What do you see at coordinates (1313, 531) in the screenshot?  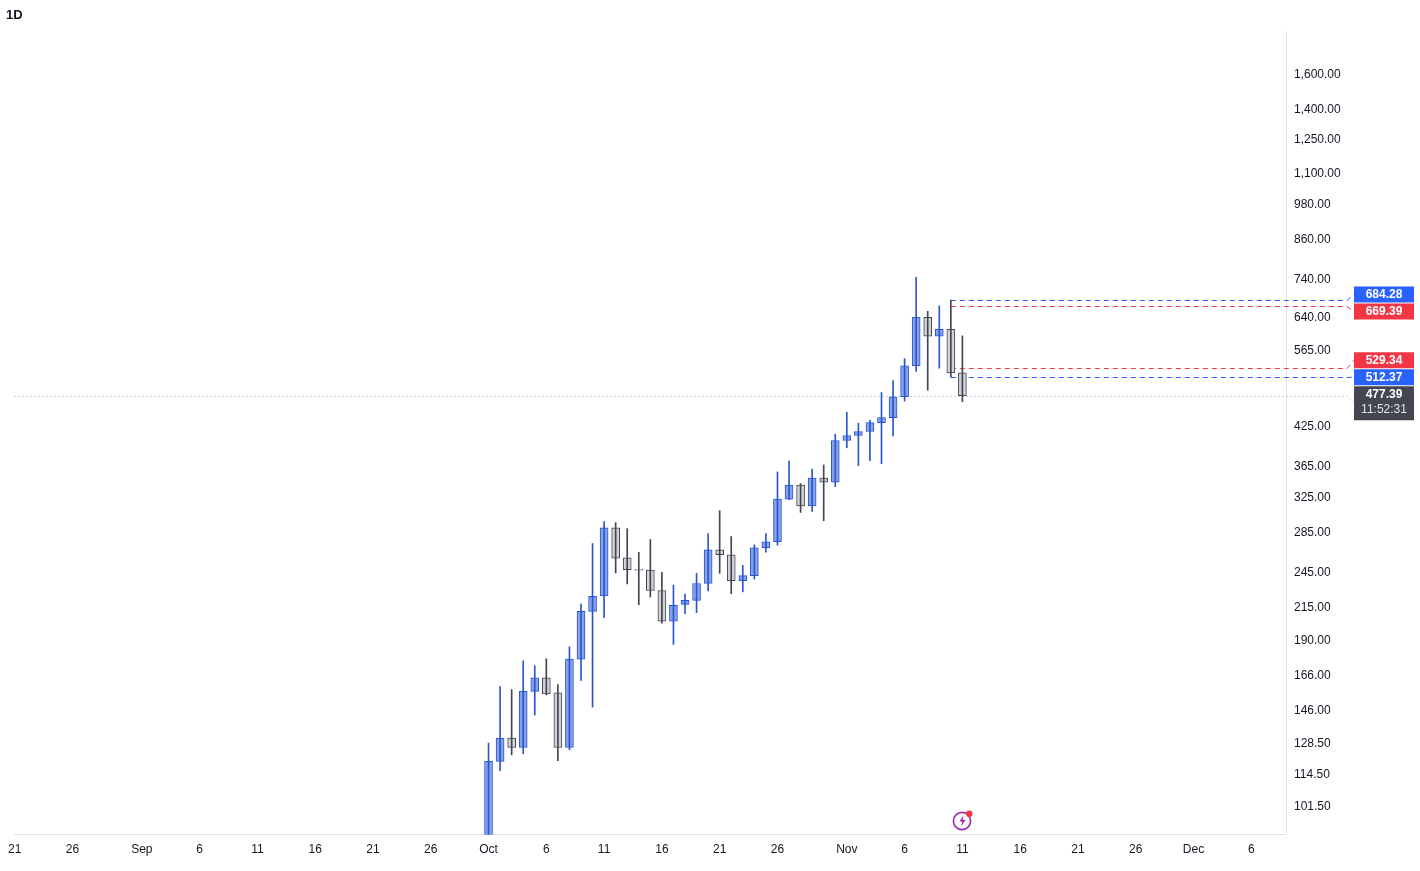 I see `y-tick-label: 285.00` at bounding box center [1313, 531].